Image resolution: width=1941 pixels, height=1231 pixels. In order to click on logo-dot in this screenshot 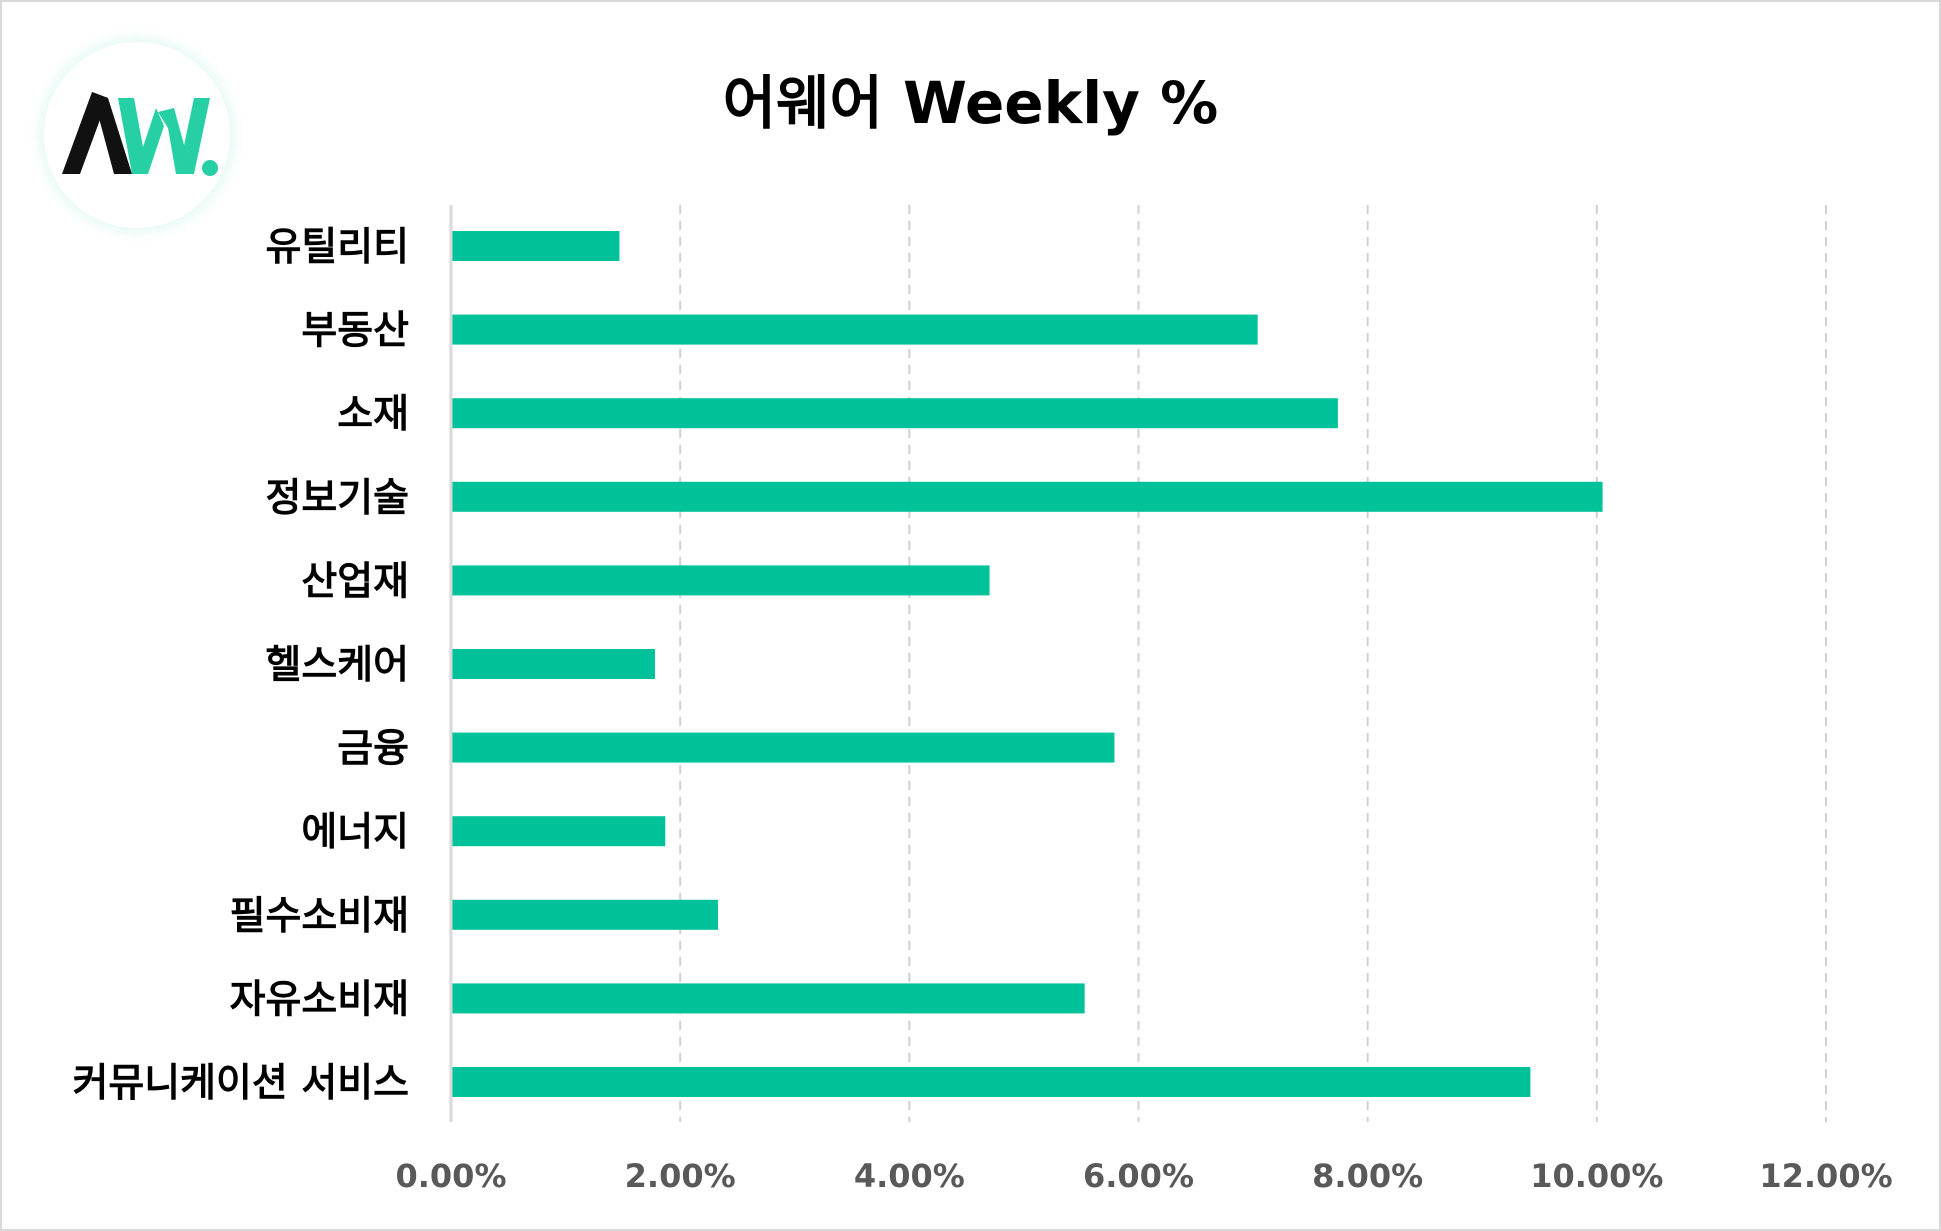, I will do `click(210, 168)`.